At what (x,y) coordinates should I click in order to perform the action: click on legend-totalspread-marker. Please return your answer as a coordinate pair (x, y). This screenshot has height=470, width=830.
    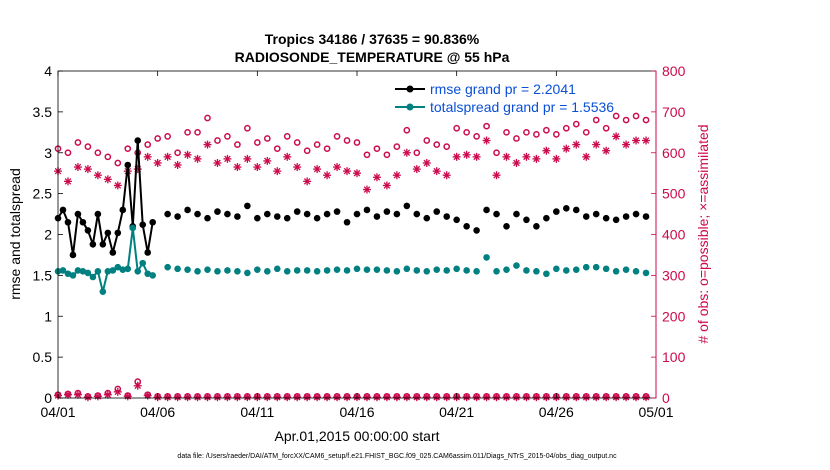
    Looking at the image, I should click on (410, 107).